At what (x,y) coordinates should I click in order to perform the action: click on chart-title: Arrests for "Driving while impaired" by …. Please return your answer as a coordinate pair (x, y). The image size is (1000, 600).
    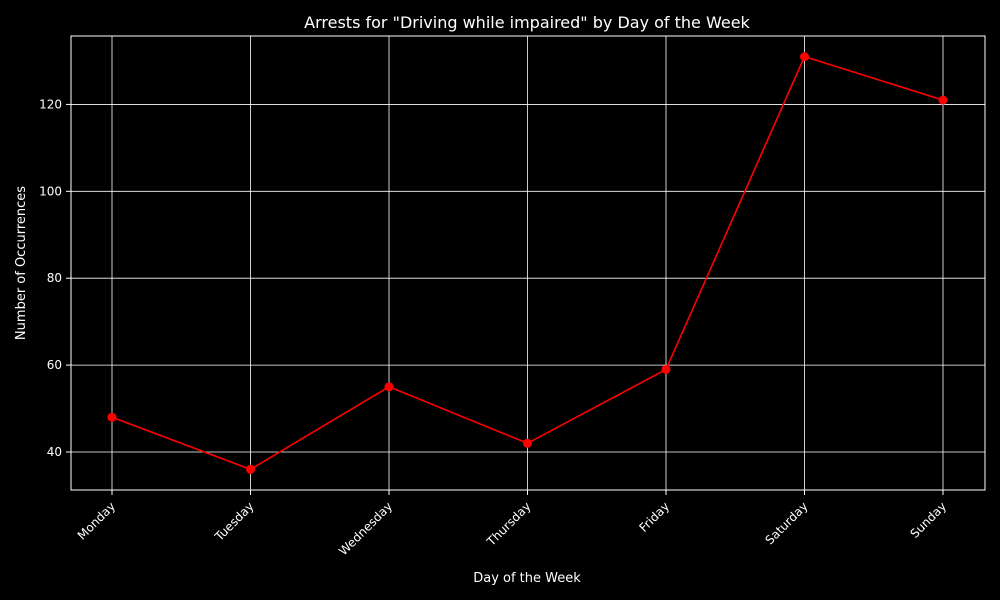
    Looking at the image, I should click on (527, 22).